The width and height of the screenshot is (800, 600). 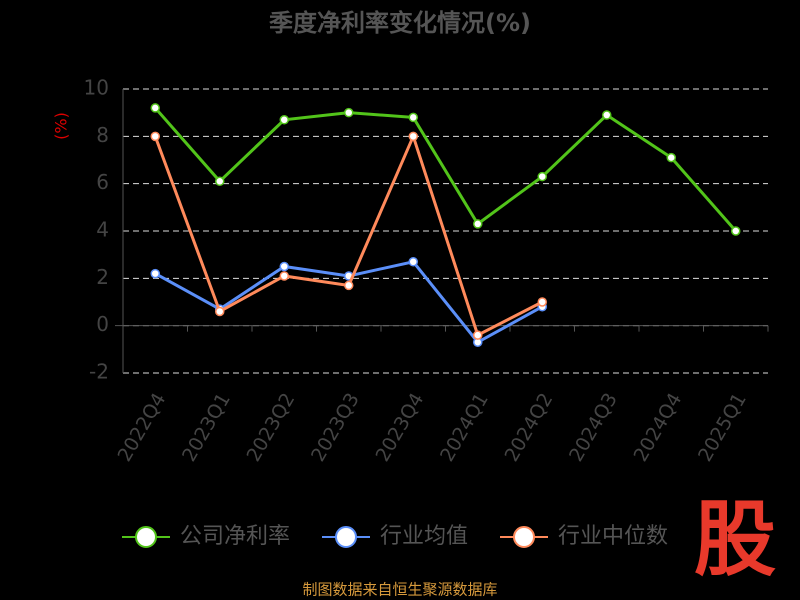 I want to click on x-tick-label: 2023Q3, so click(x=335, y=427).